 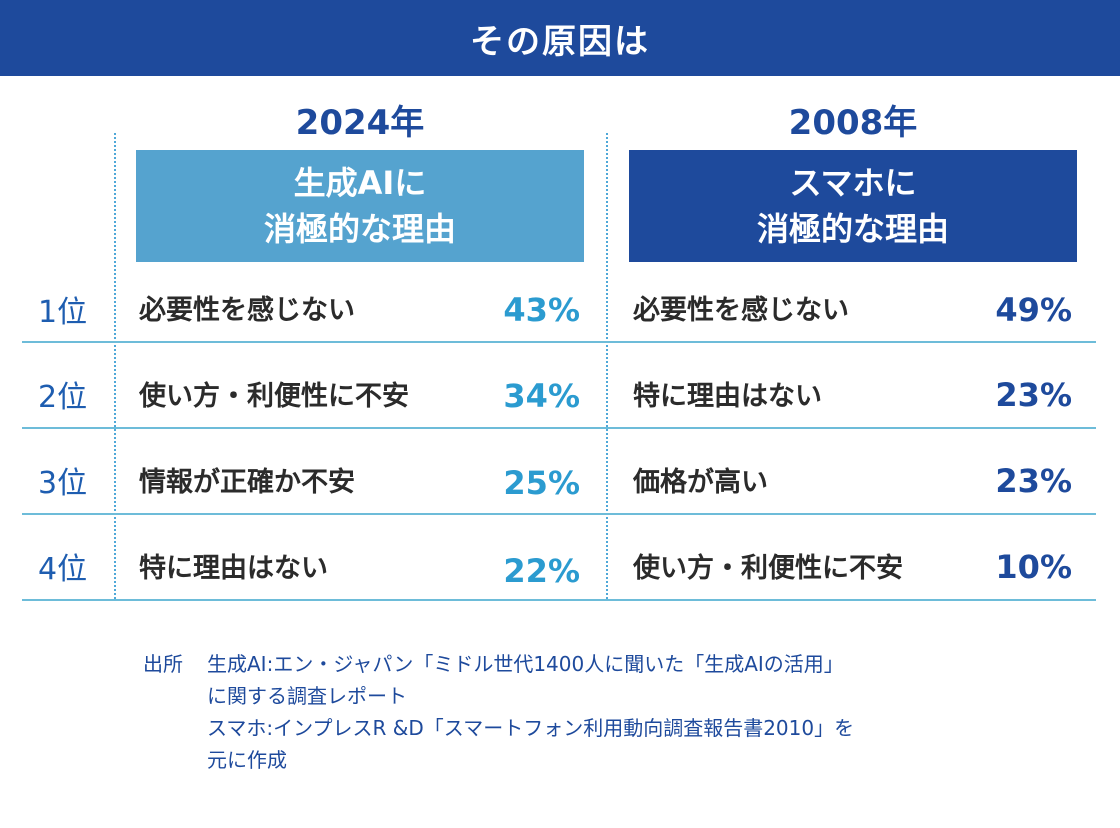 What do you see at coordinates (741, 310) in the screenshot?
I see `reason-2008-rank1: 必要性を感じない` at bounding box center [741, 310].